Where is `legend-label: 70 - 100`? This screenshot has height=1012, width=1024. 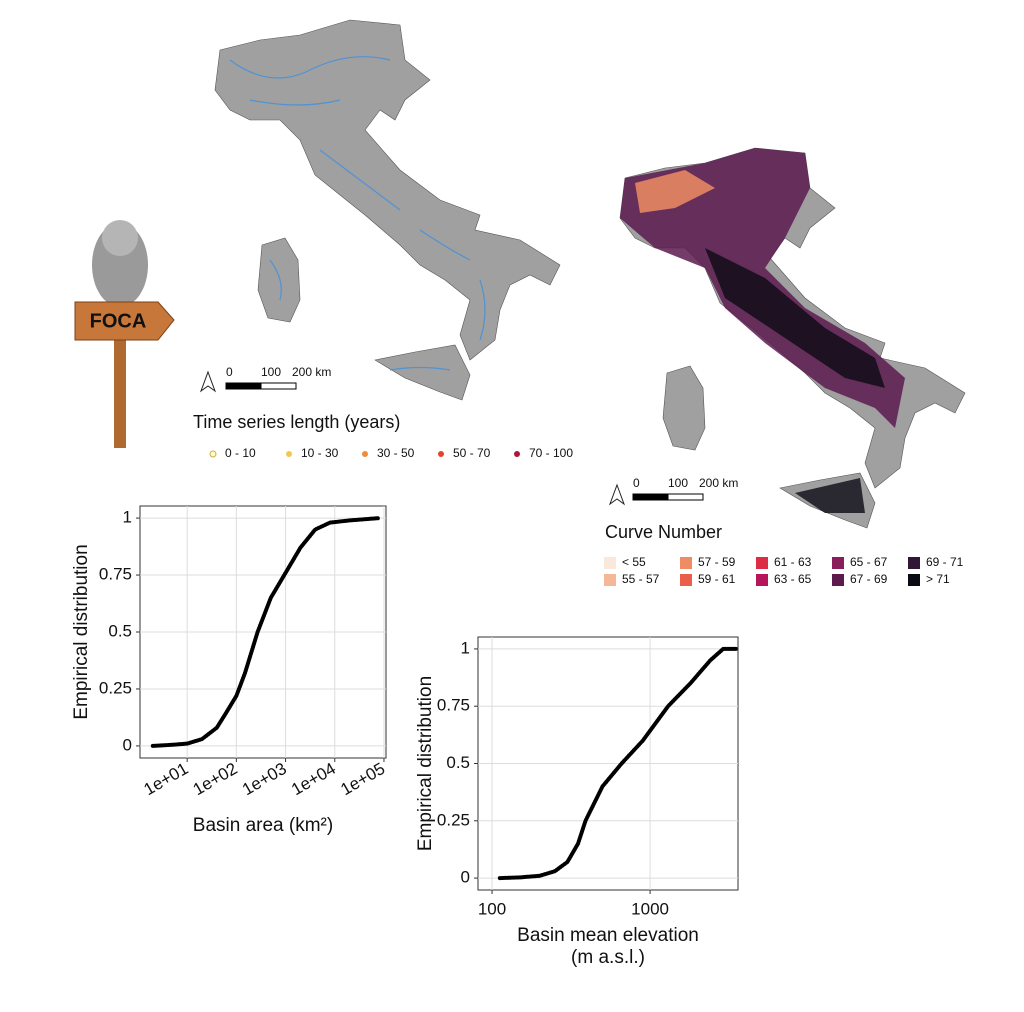 legend-label: 70 - 100 is located at coordinates (551, 453).